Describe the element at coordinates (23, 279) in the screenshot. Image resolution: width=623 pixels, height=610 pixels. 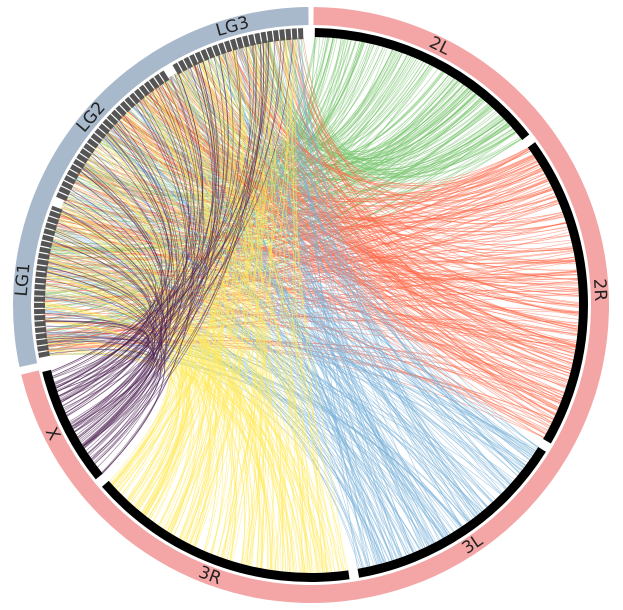
I see `linkage-group-label: LG1` at that location.